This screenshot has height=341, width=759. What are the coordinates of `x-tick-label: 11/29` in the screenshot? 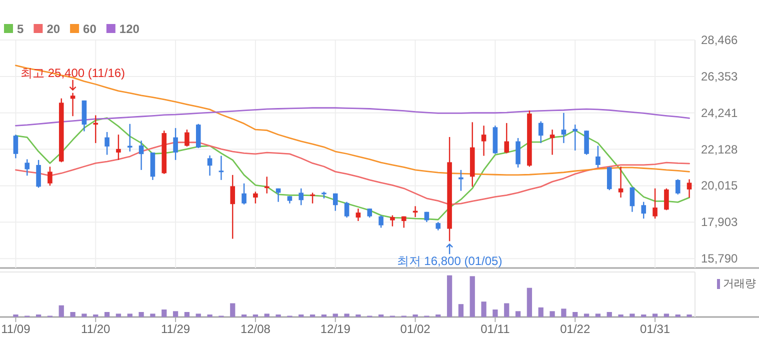 It's located at (175, 329).